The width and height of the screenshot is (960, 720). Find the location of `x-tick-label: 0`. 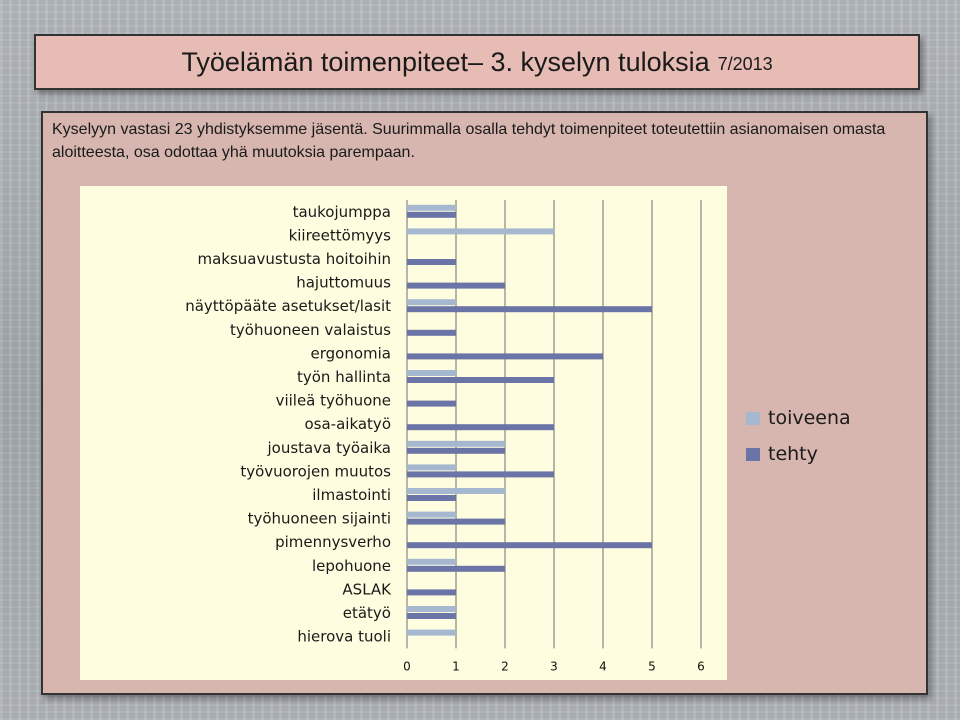

x-tick-label: 0 is located at coordinates (407, 666).